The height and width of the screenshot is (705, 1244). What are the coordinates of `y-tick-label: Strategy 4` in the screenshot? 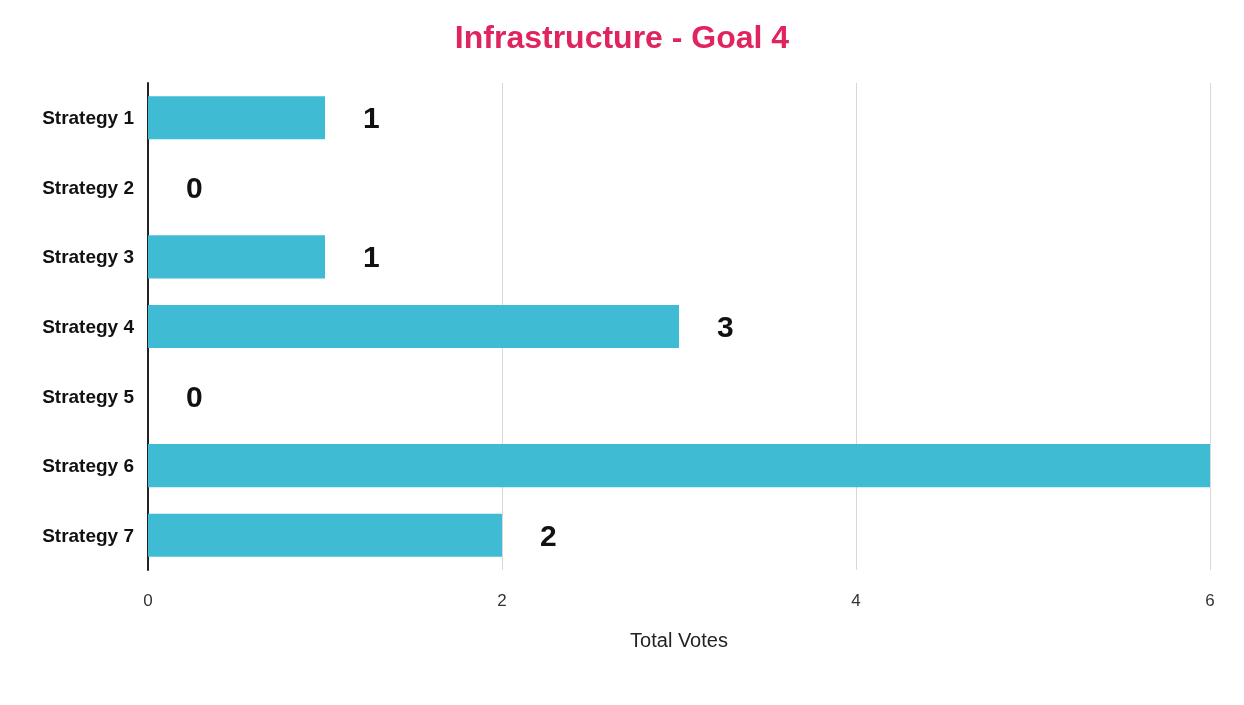 It's located at (88, 326).